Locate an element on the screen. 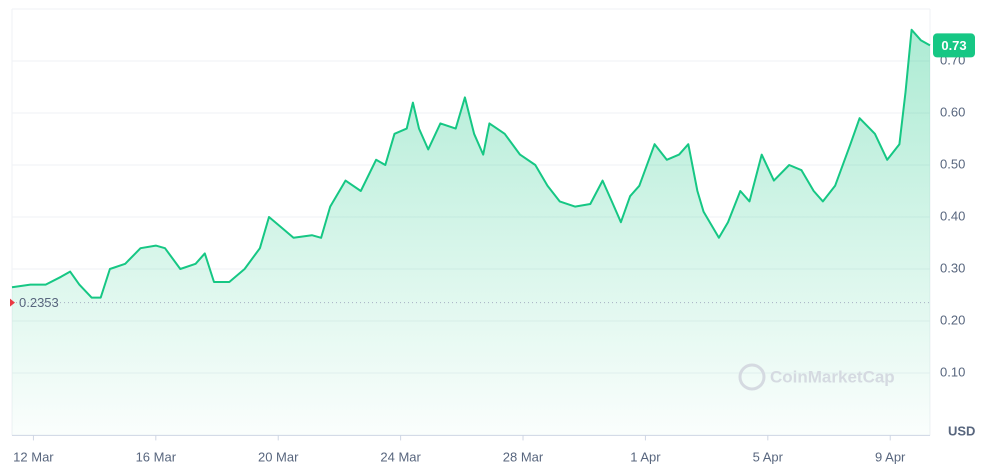  x-tick-label: 24 Mar is located at coordinates (400, 456).